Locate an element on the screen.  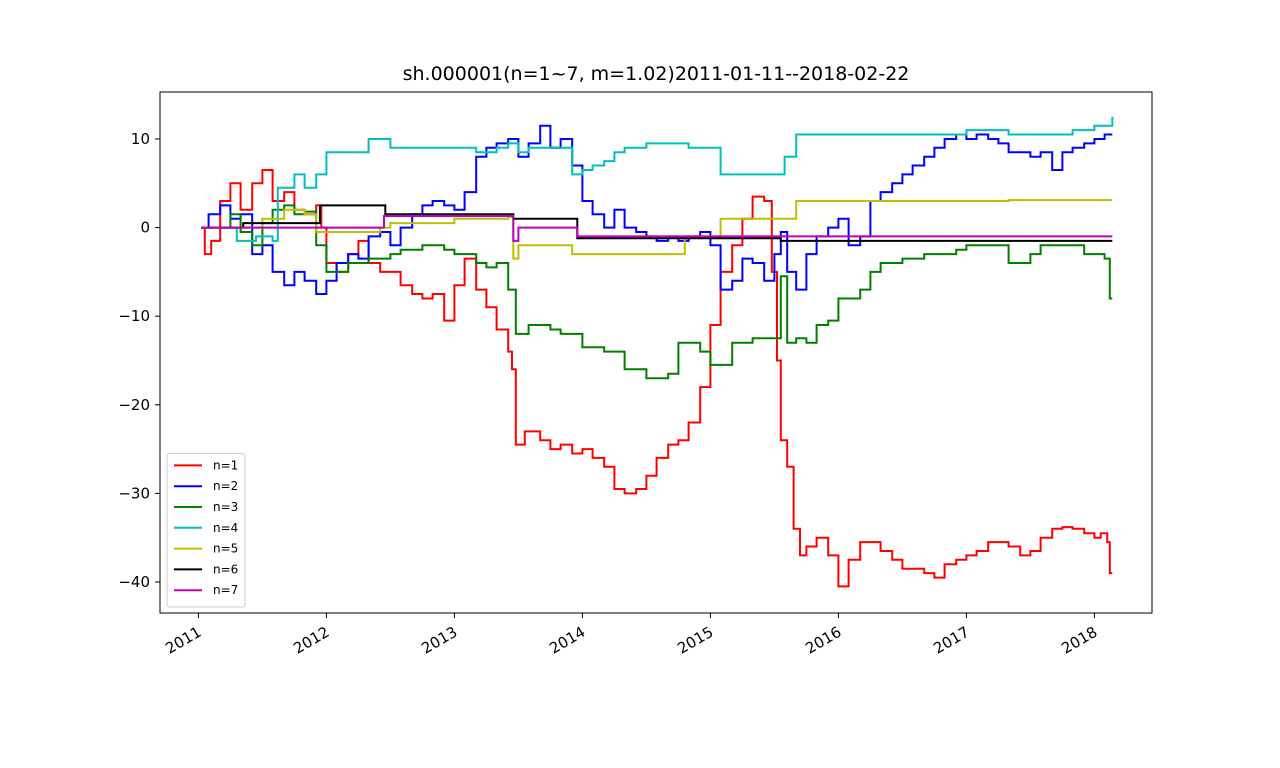
x-tick-label-2011: 2011 is located at coordinates (183, 640).